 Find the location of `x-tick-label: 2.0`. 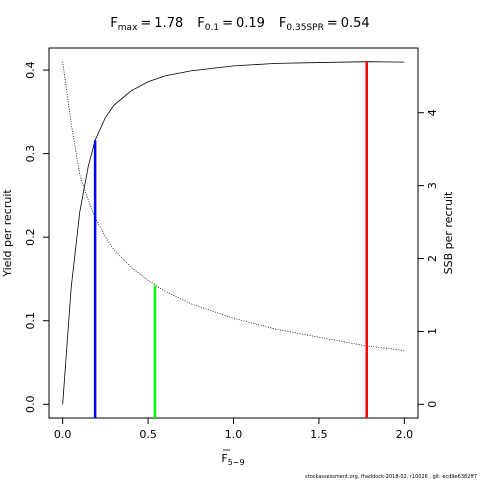

x-tick-label: 2.0 is located at coordinates (405, 434).